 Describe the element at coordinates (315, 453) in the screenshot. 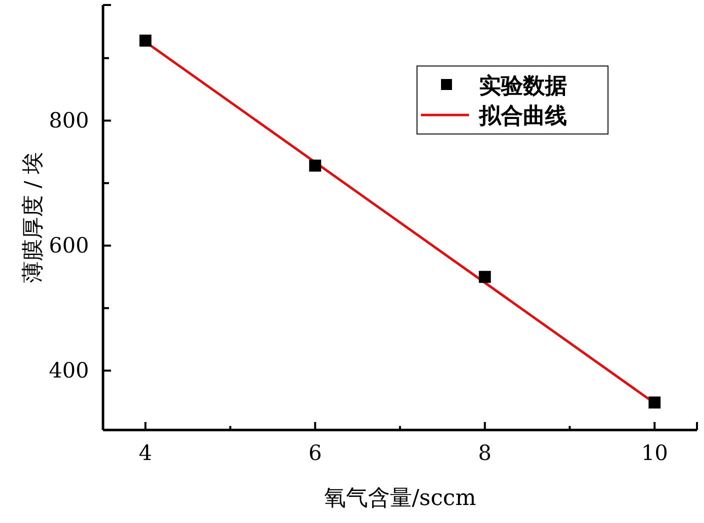

I see `x-tick-label: 6` at that location.